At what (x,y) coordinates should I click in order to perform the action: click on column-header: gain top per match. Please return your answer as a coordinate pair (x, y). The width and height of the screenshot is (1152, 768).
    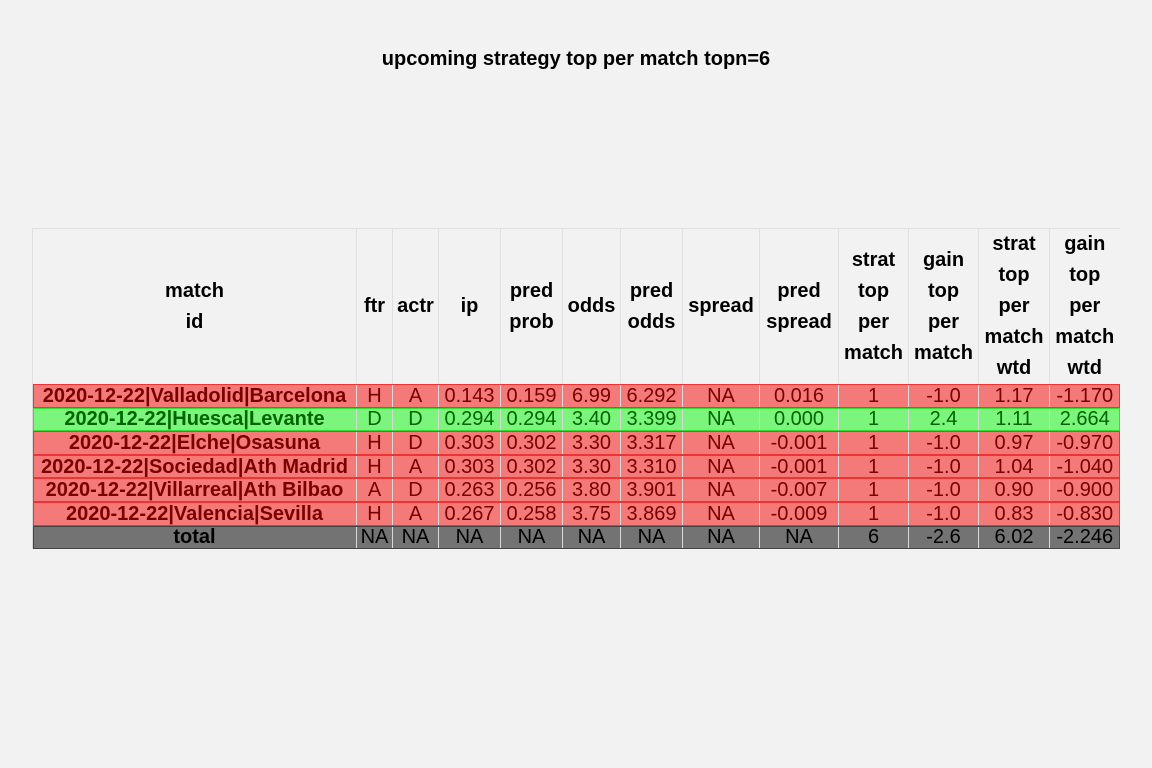
    Looking at the image, I should click on (943, 306).